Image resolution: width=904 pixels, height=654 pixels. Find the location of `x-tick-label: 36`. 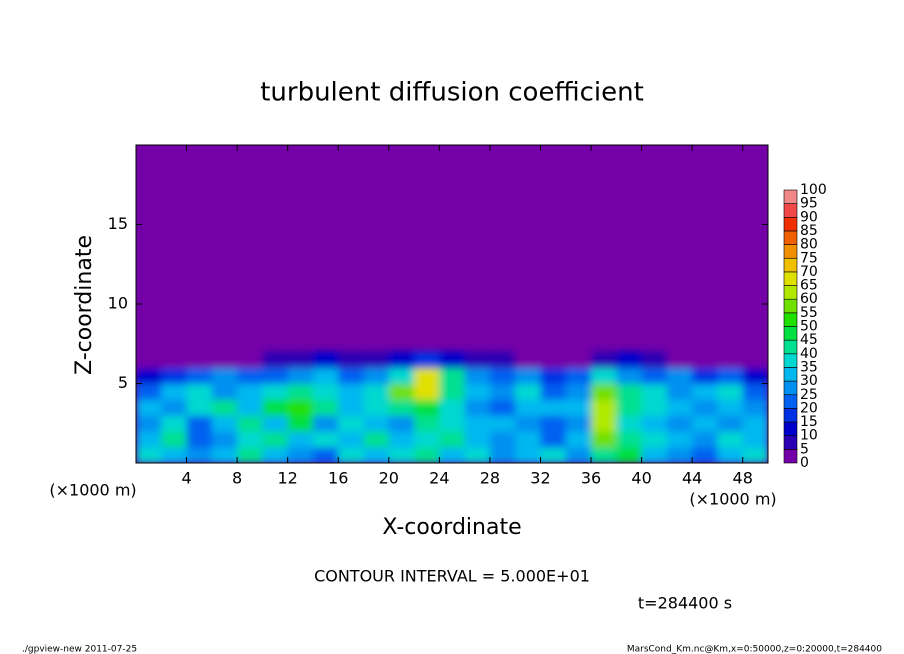

x-tick-label: 36 is located at coordinates (591, 478).